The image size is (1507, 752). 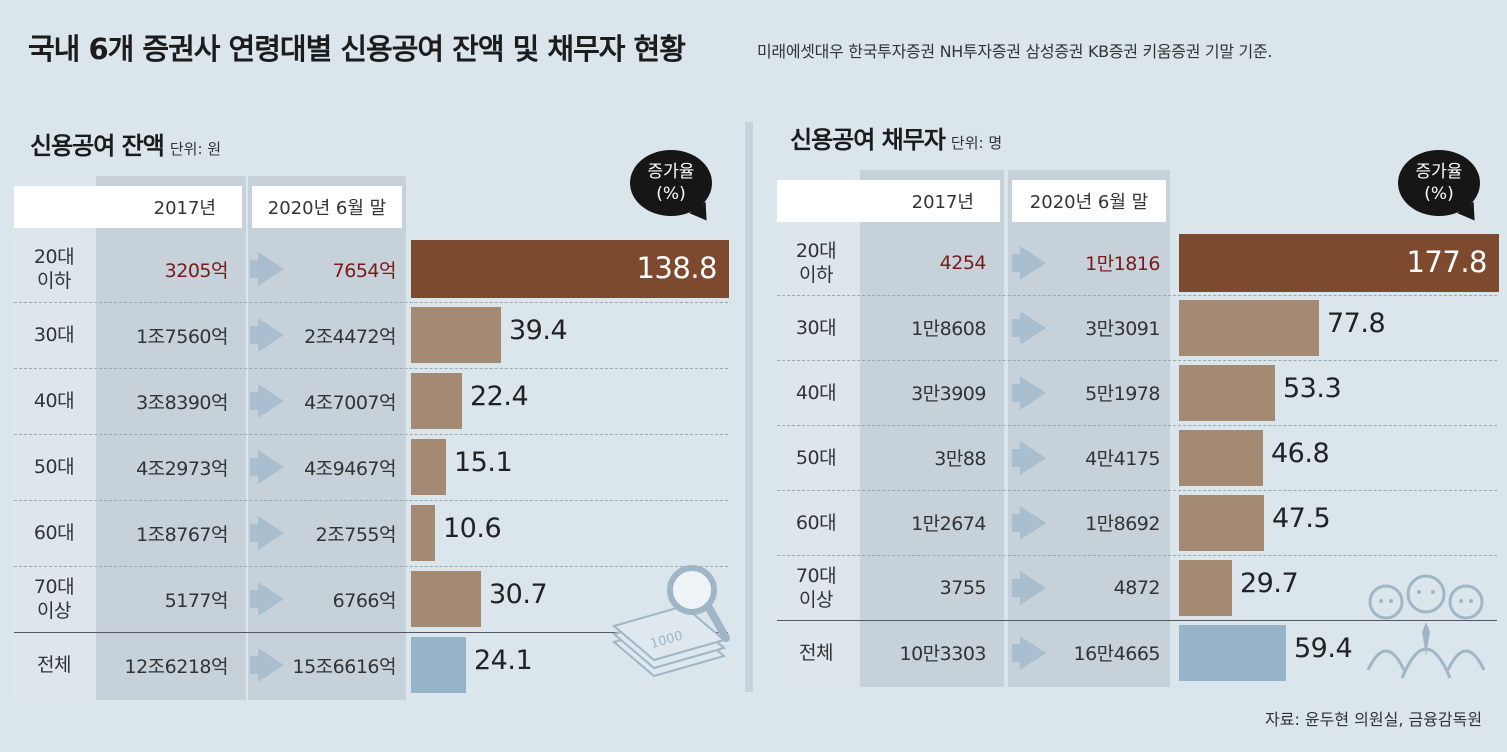 I want to click on value-2020: 4872, so click(x=1137, y=587).